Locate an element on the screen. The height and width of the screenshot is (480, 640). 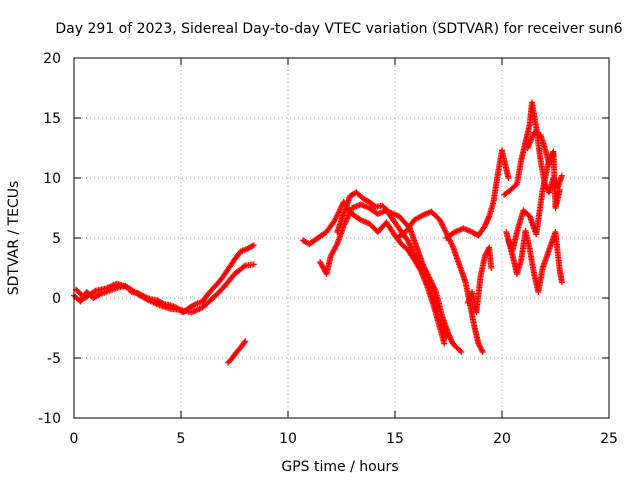
series-pass-I is located at coordinates (479, 280).